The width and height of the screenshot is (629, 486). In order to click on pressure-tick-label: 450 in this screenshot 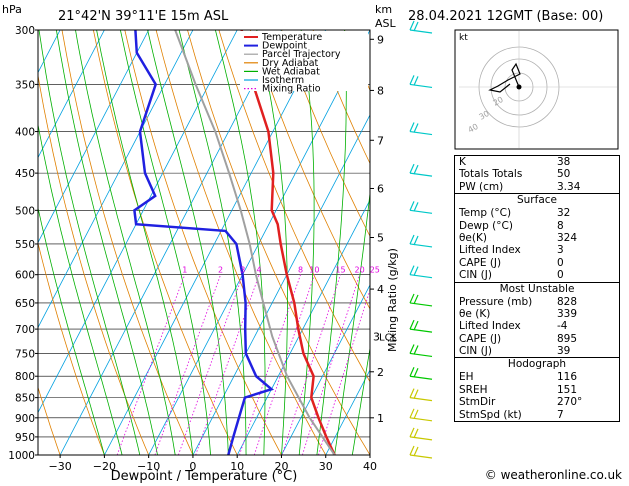, I will do `click(25, 174)`.